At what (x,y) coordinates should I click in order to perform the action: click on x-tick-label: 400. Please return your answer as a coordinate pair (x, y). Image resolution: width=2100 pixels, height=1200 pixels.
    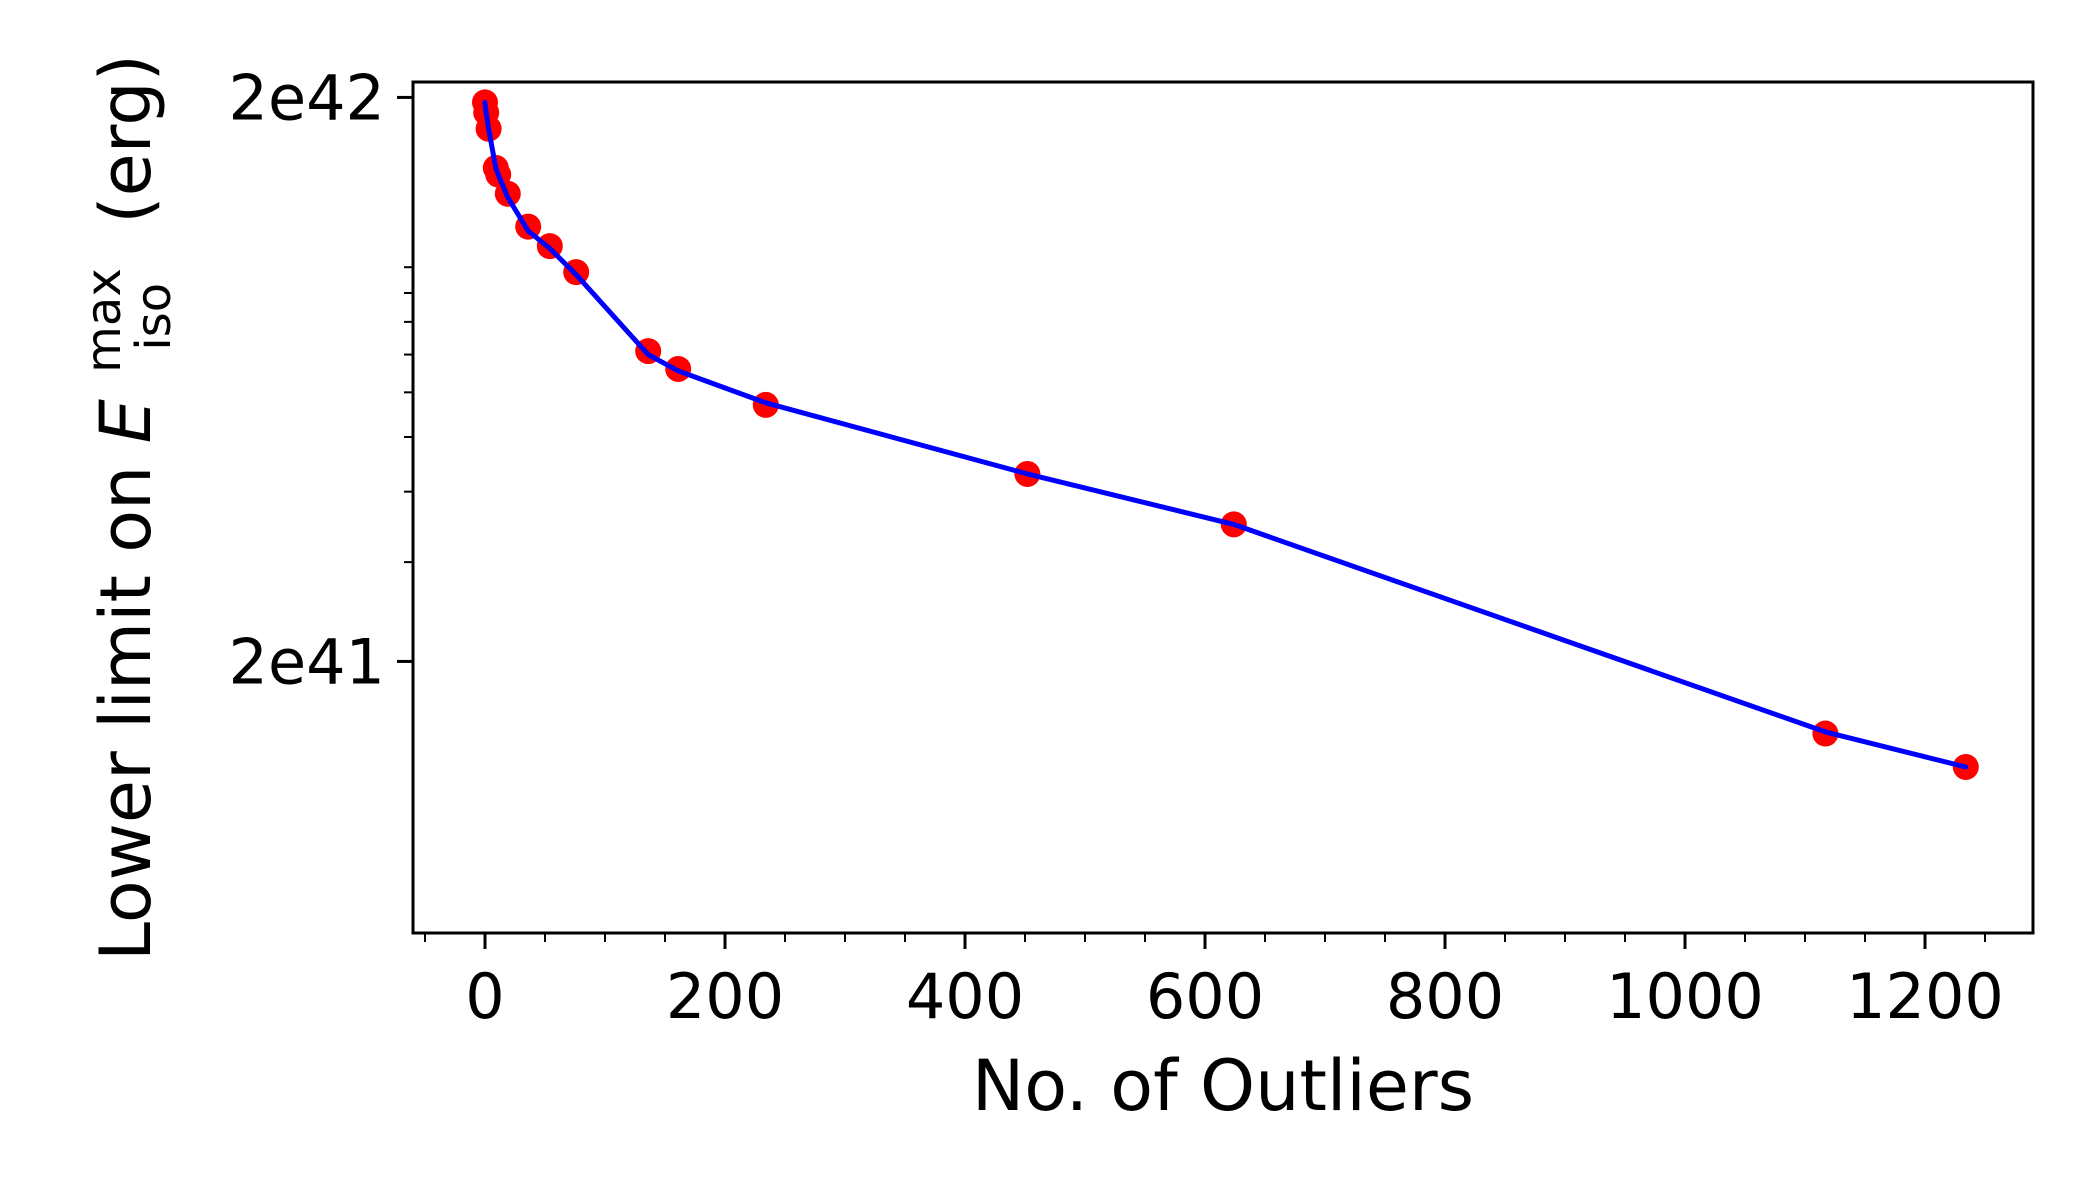
    Looking at the image, I should click on (965, 996).